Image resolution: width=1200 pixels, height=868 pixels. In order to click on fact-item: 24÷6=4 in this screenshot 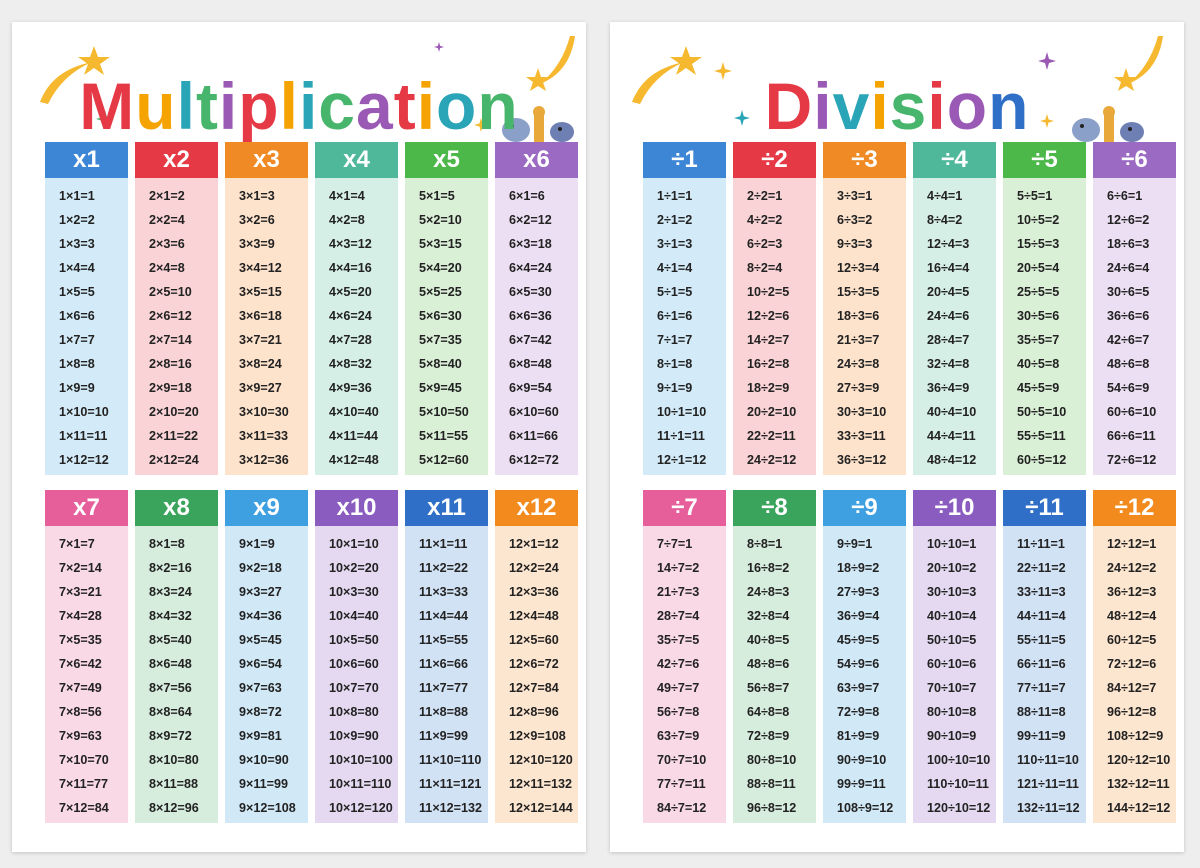, I will do `click(1128, 268)`.